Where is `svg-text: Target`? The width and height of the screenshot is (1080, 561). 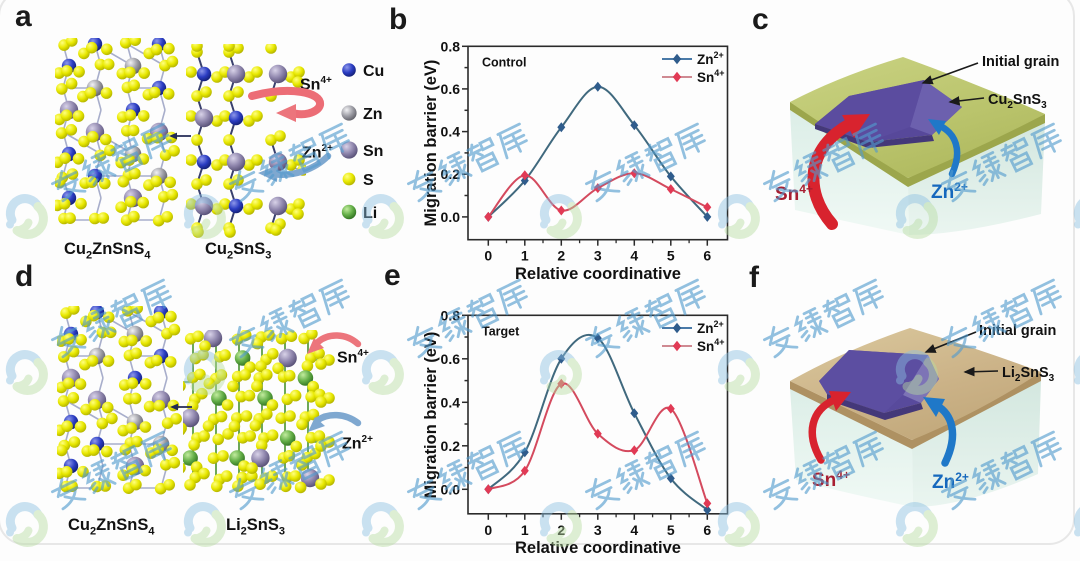 svg-text: Target is located at coordinates (501, 331).